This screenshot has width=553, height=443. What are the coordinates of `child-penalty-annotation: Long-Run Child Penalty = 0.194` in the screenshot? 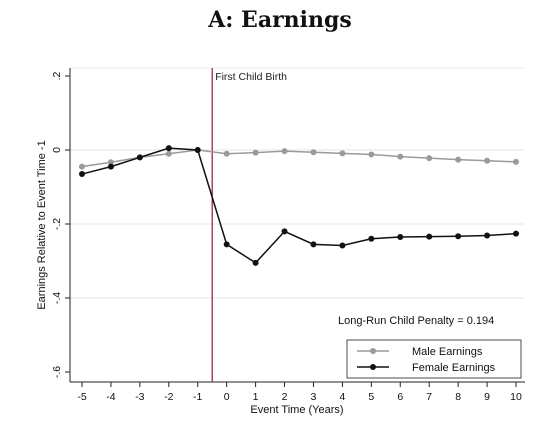 It's located at (416, 321).